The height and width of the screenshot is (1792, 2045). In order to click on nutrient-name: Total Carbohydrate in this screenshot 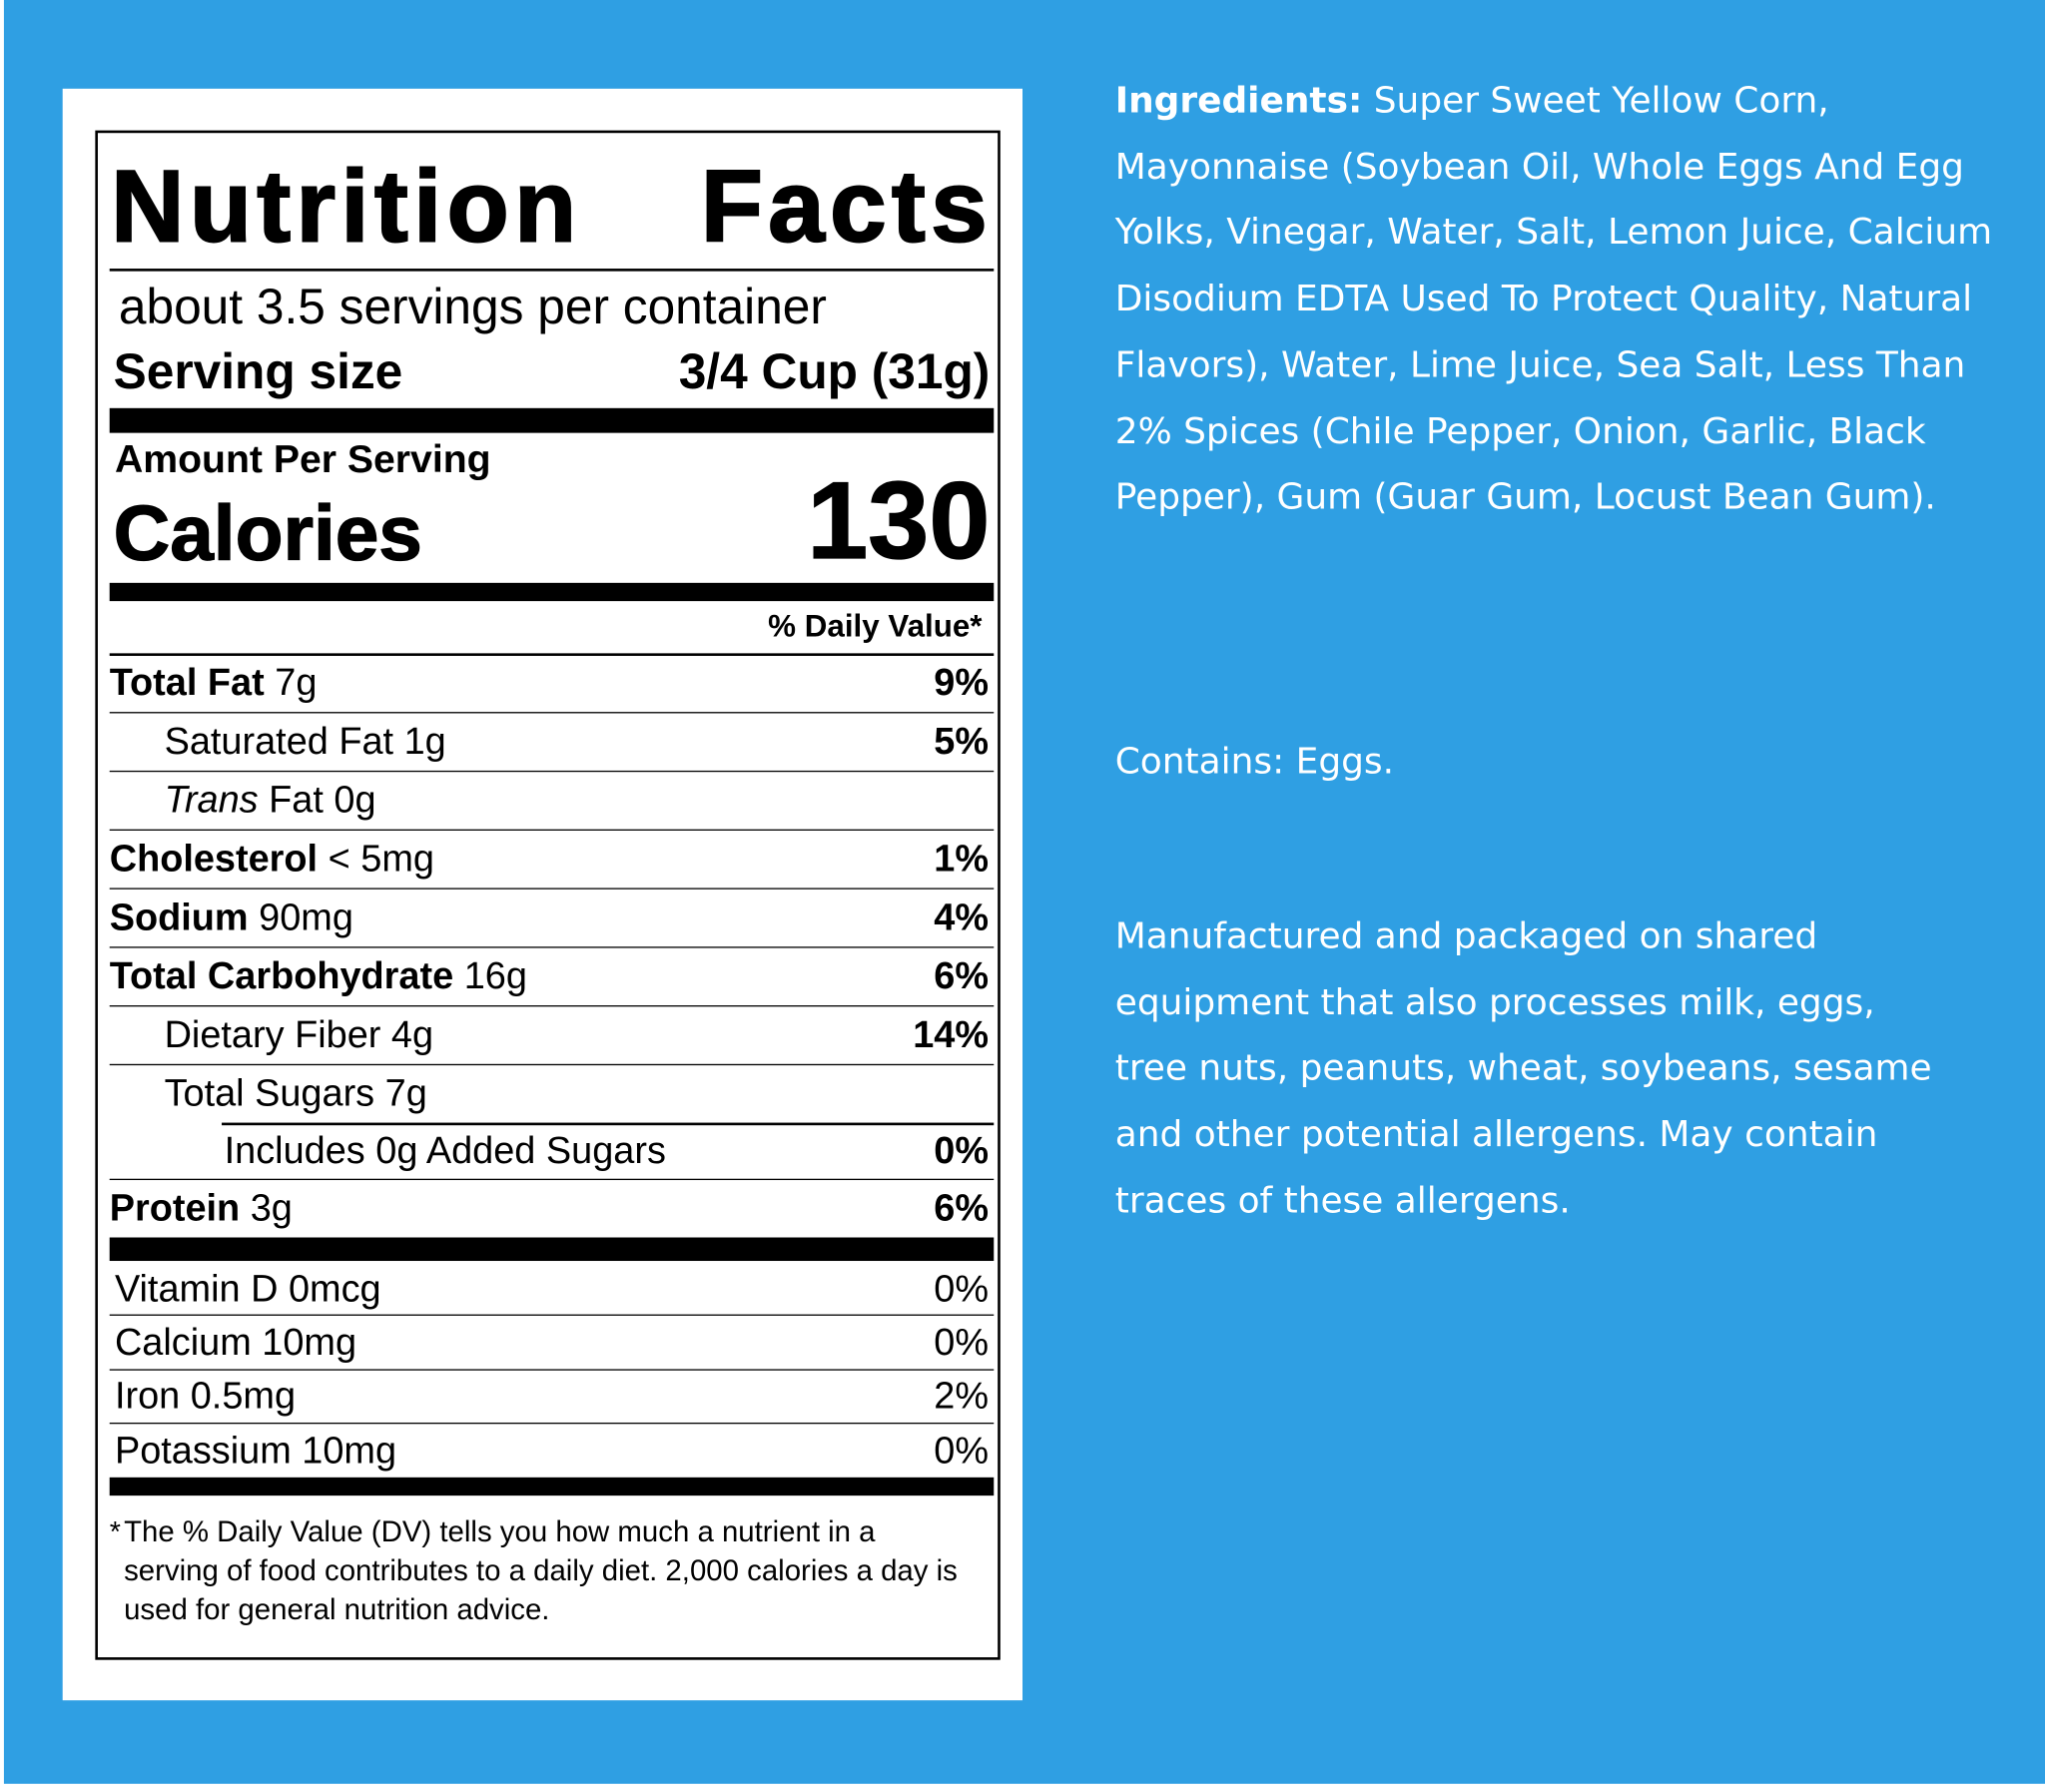, I will do `click(281, 977)`.